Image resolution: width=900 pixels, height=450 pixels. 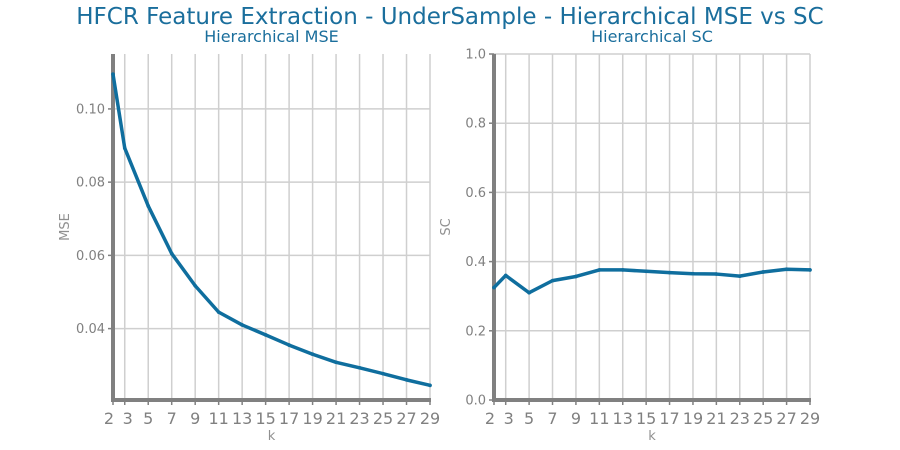 I want to click on mse-data-point-k3, so click(x=124, y=148).